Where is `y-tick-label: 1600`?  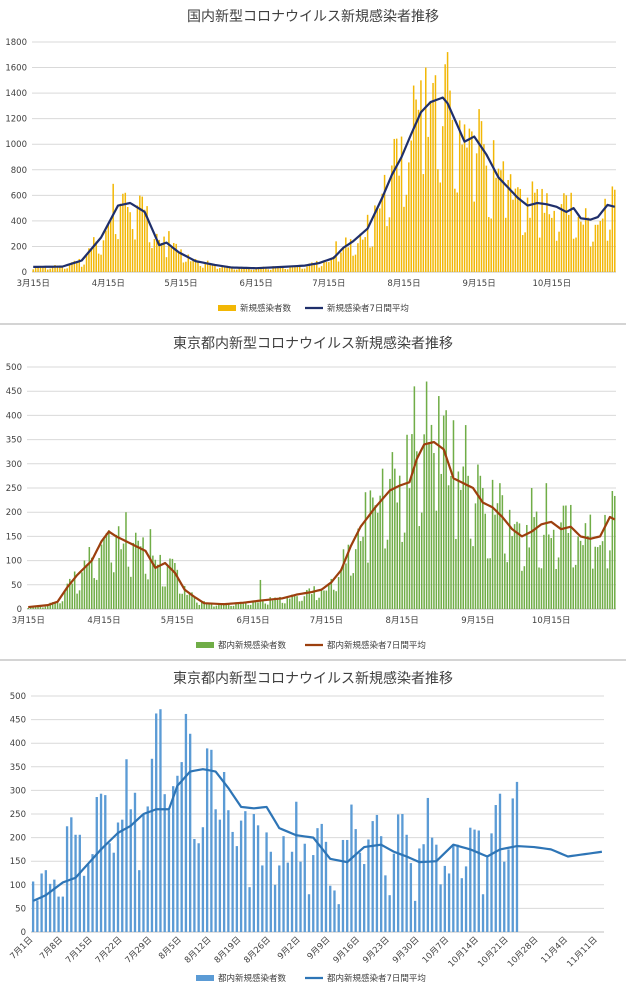
y-tick-label: 1600 is located at coordinates (16, 69).